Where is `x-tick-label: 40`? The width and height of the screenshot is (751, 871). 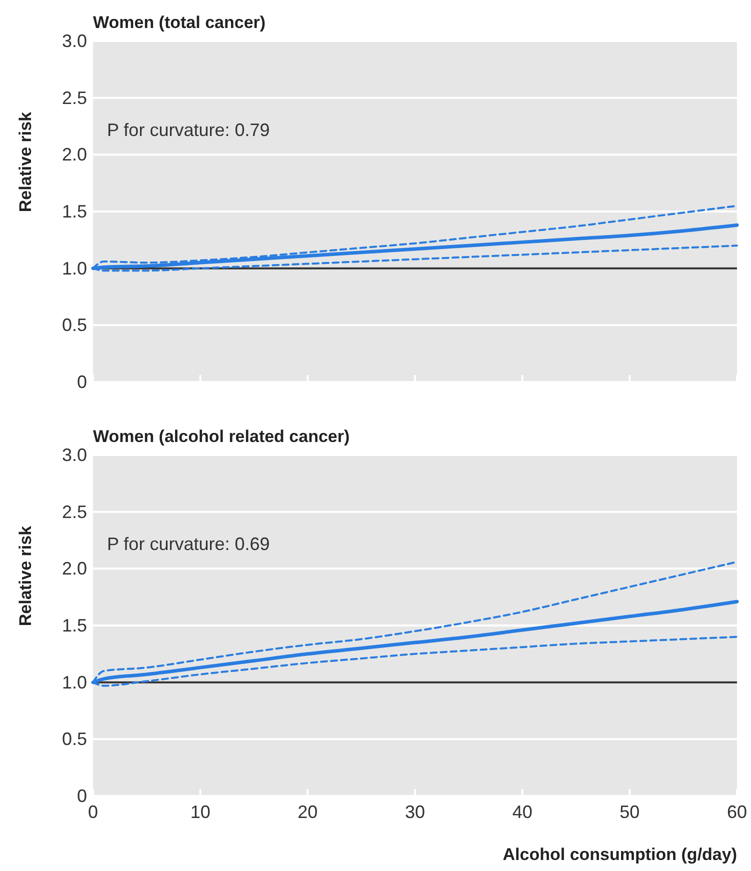
x-tick-label: 40 is located at coordinates (522, 812).